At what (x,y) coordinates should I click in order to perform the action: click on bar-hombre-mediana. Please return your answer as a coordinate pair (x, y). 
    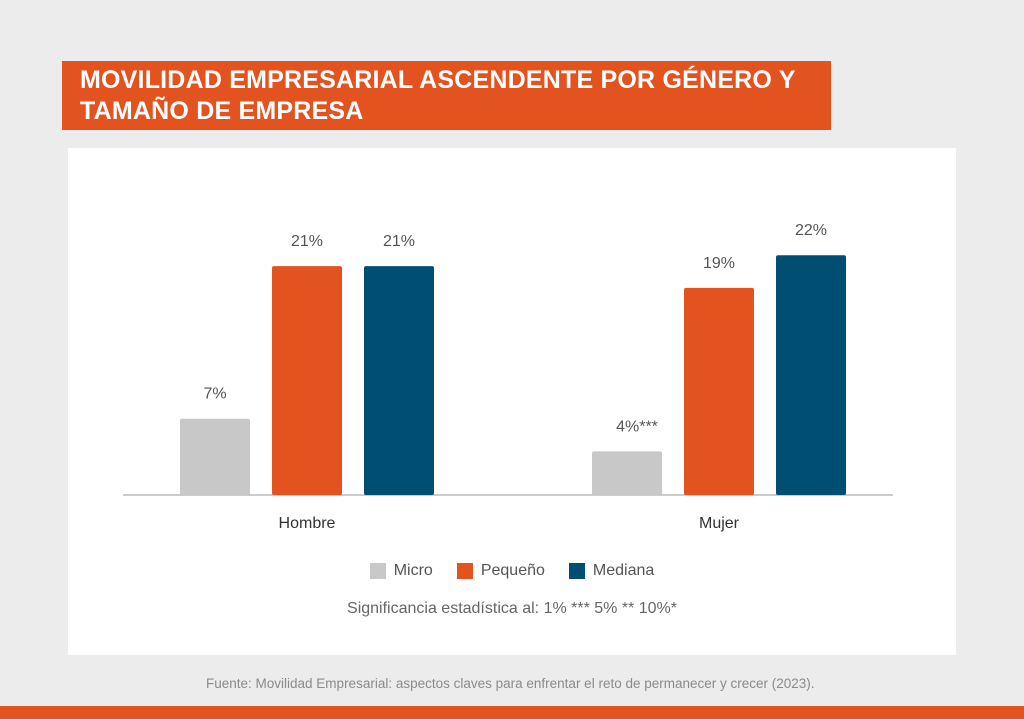
    Looking at the image, I should click on (399, 380).